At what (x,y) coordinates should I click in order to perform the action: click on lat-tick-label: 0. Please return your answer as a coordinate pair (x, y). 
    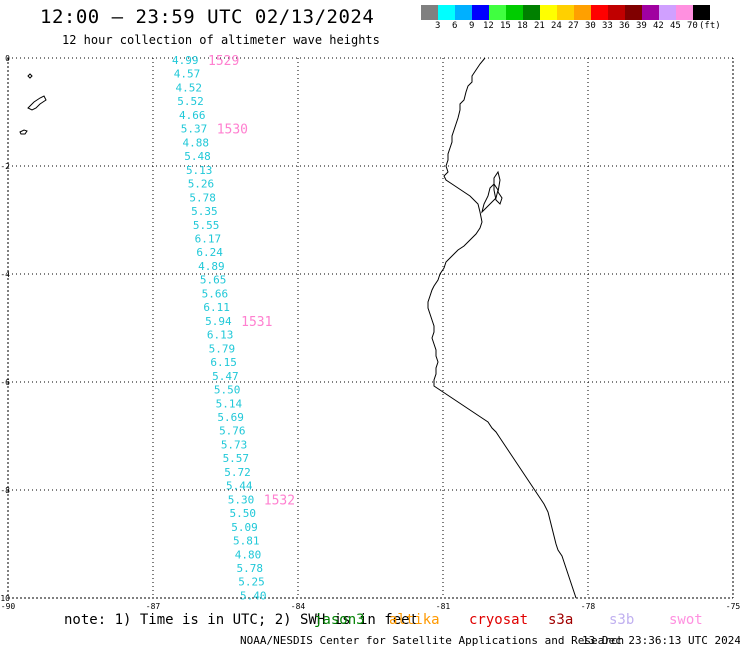
    Looking at the image, I should click on (7, 58).